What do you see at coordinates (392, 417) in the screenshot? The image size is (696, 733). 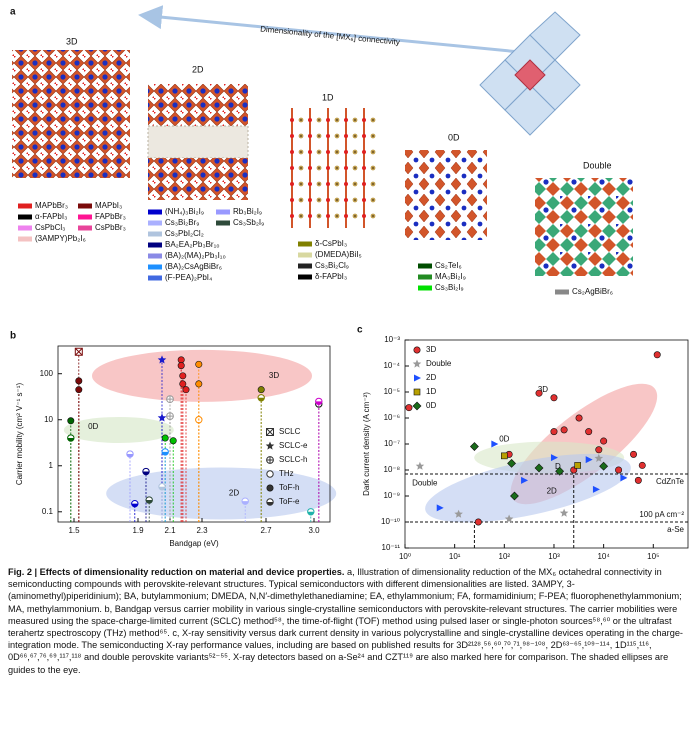 I see `y-tick-label: 10⁻⁶` at bounding box center [392, 417].